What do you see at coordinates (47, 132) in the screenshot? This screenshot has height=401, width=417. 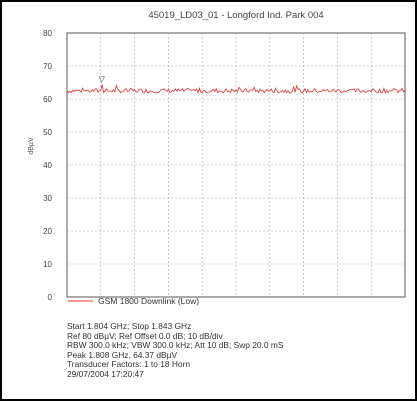 I see `y-tick-label: 50` at bounding box center [47, 132].